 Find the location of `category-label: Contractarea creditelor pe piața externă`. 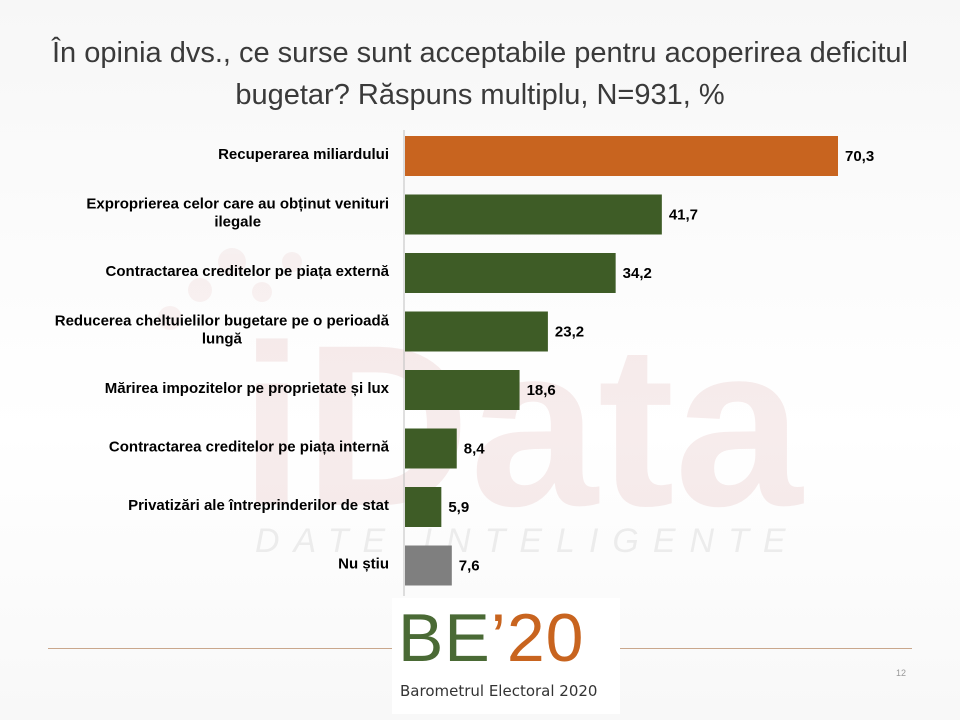

category-label: Contractarea creditelor pe piața externă is located at coordinates (248, 271).